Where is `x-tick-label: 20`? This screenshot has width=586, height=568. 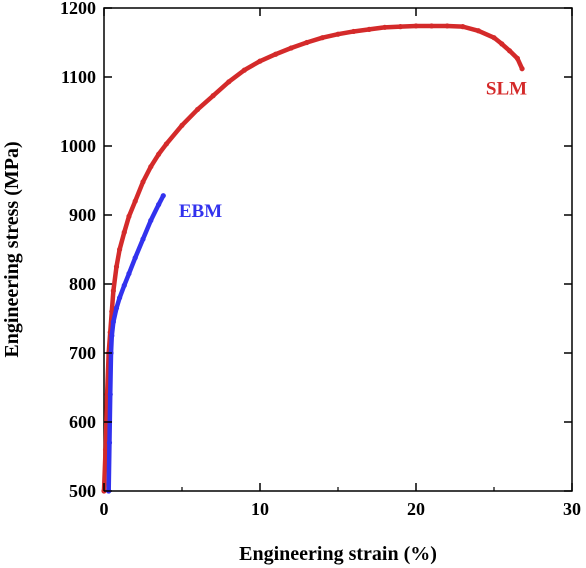 x-tick-label: 20 is located at coordinates (416, 509).